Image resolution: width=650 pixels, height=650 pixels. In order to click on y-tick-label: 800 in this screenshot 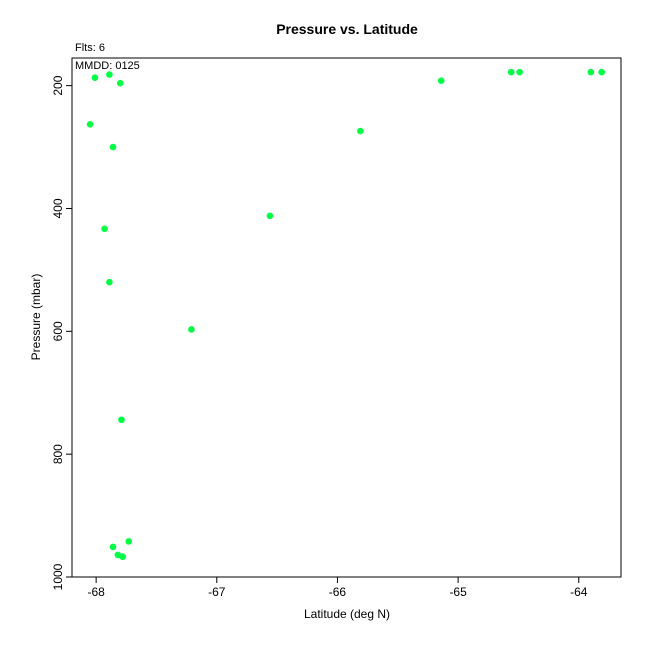, I will do `click(58, 454)`.